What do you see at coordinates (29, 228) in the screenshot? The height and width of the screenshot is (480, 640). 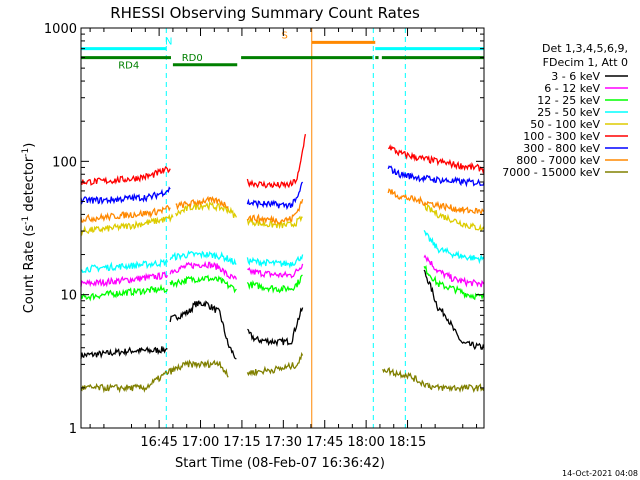 I see `y-axis-label: Count Rate (s-1 detector-1)` at bounding box center [29, 228].